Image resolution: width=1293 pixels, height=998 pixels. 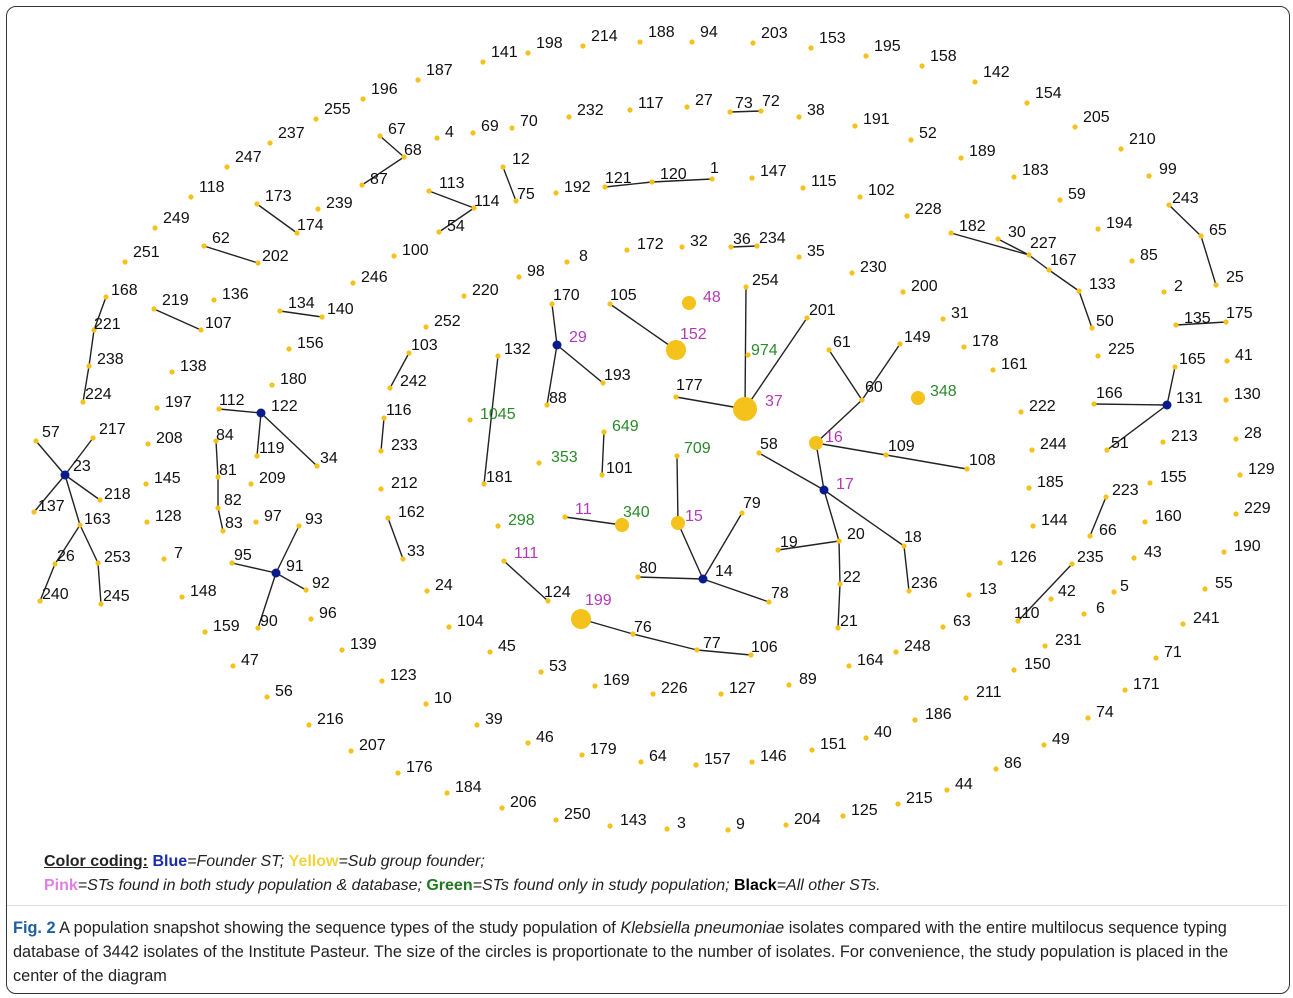 What do you see at coordinates (321, 583) in the screenshot?
I see `st-label-92: 92` at bounding box center [321, 583].